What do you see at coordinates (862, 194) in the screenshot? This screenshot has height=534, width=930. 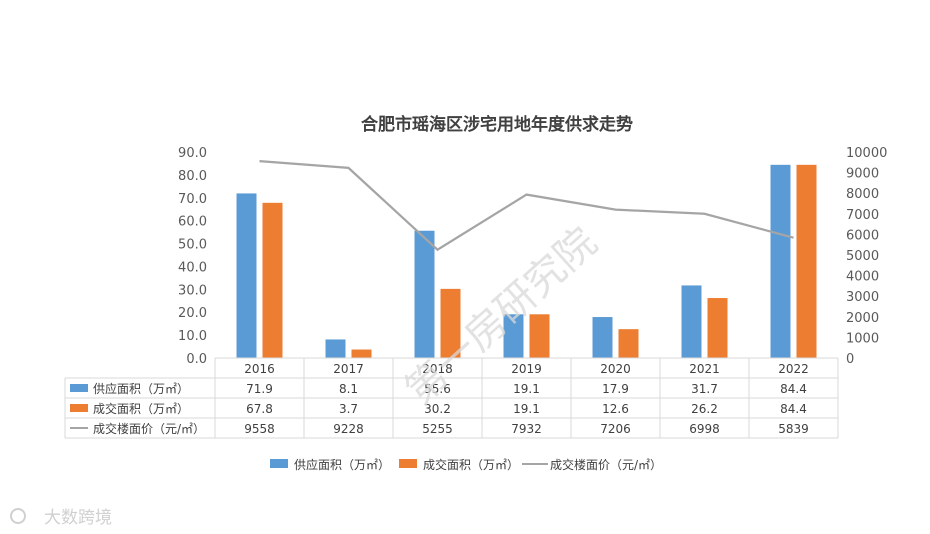 I see `right-tick-label: 8000` at bounding box center [862, 194].